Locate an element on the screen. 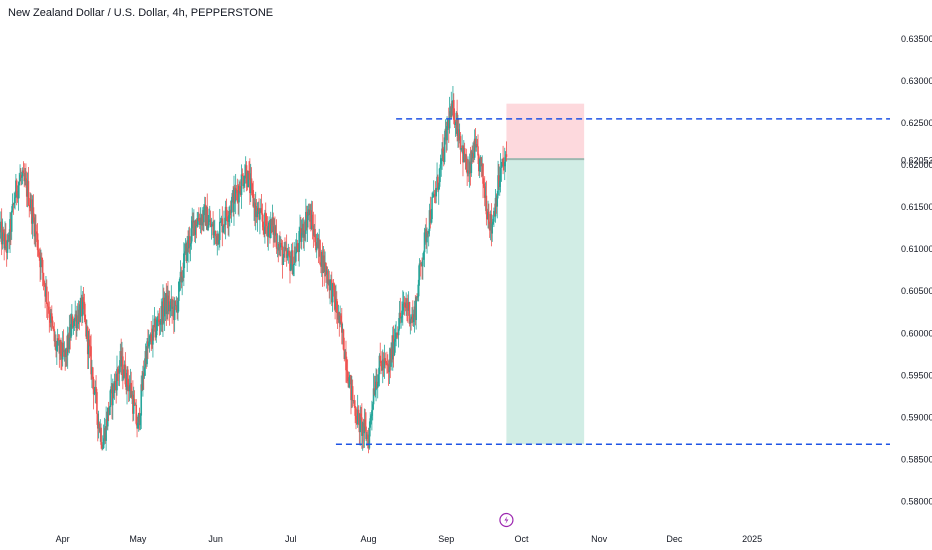  time-axis: Apr May Jun Jul Aug Sep Oct Nov Dec 2025 is located at coordinates (409, 539).